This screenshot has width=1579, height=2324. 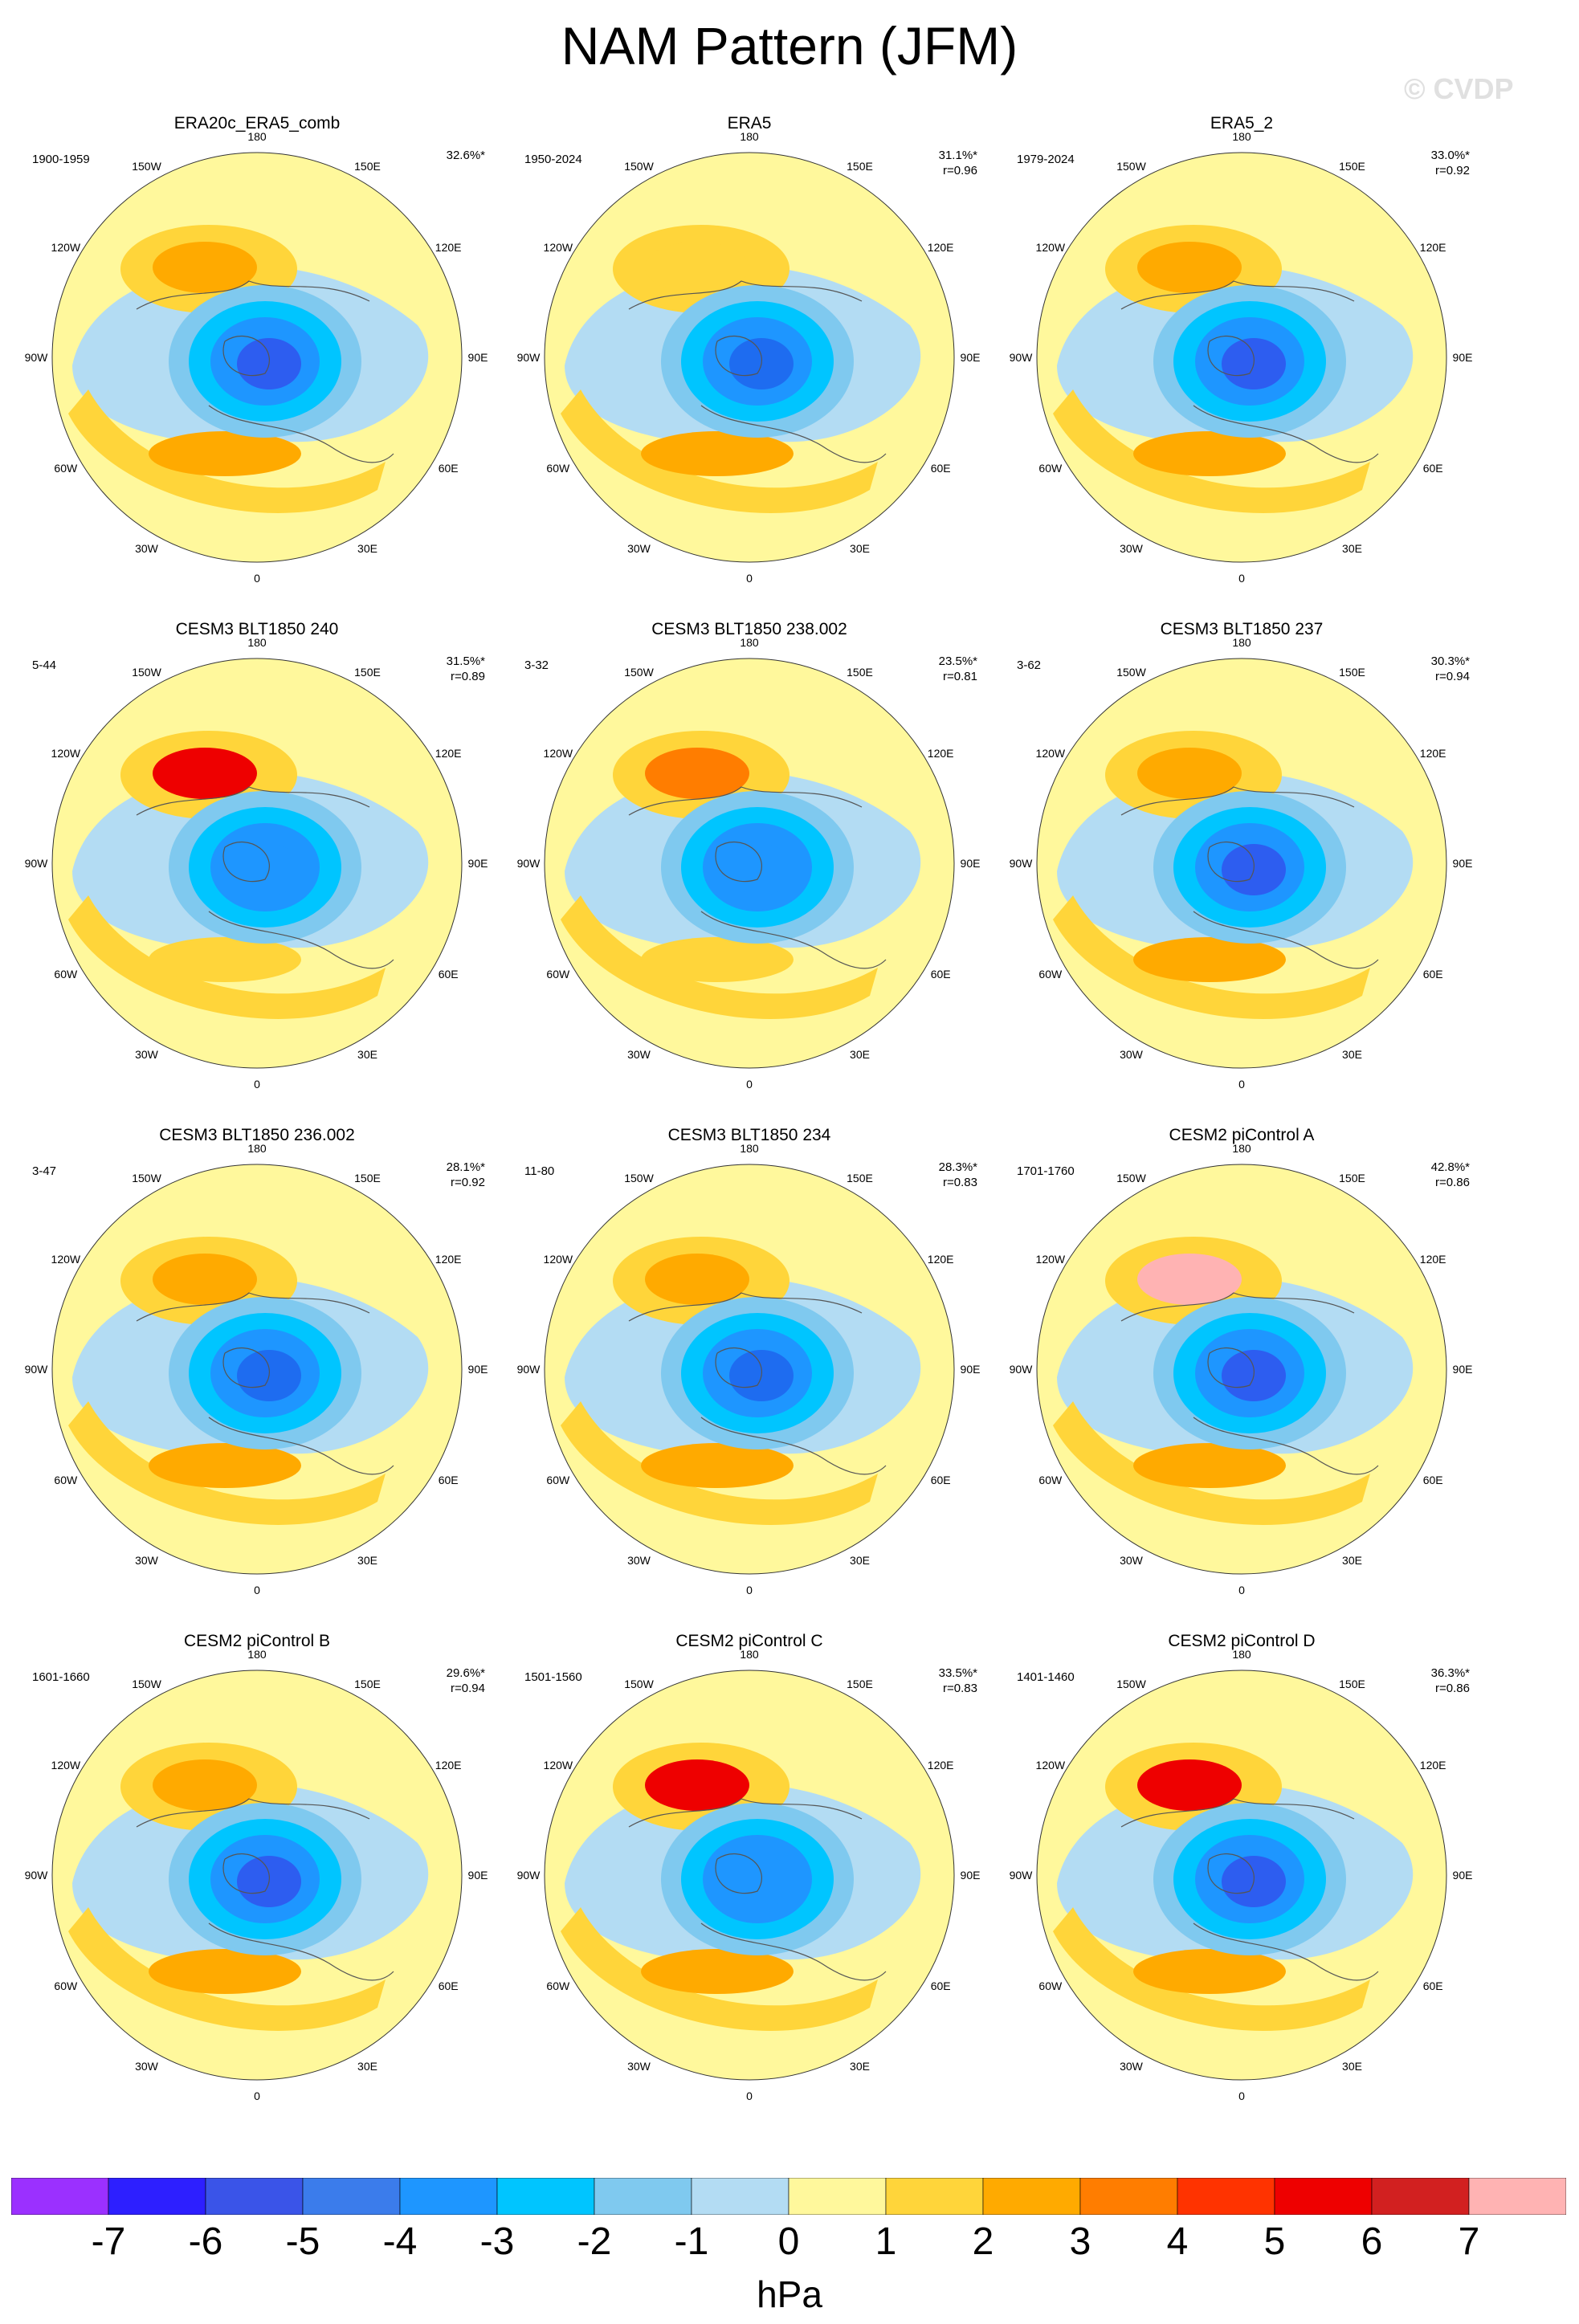 I want to click on colorbar, so click(x=788, y=2196).